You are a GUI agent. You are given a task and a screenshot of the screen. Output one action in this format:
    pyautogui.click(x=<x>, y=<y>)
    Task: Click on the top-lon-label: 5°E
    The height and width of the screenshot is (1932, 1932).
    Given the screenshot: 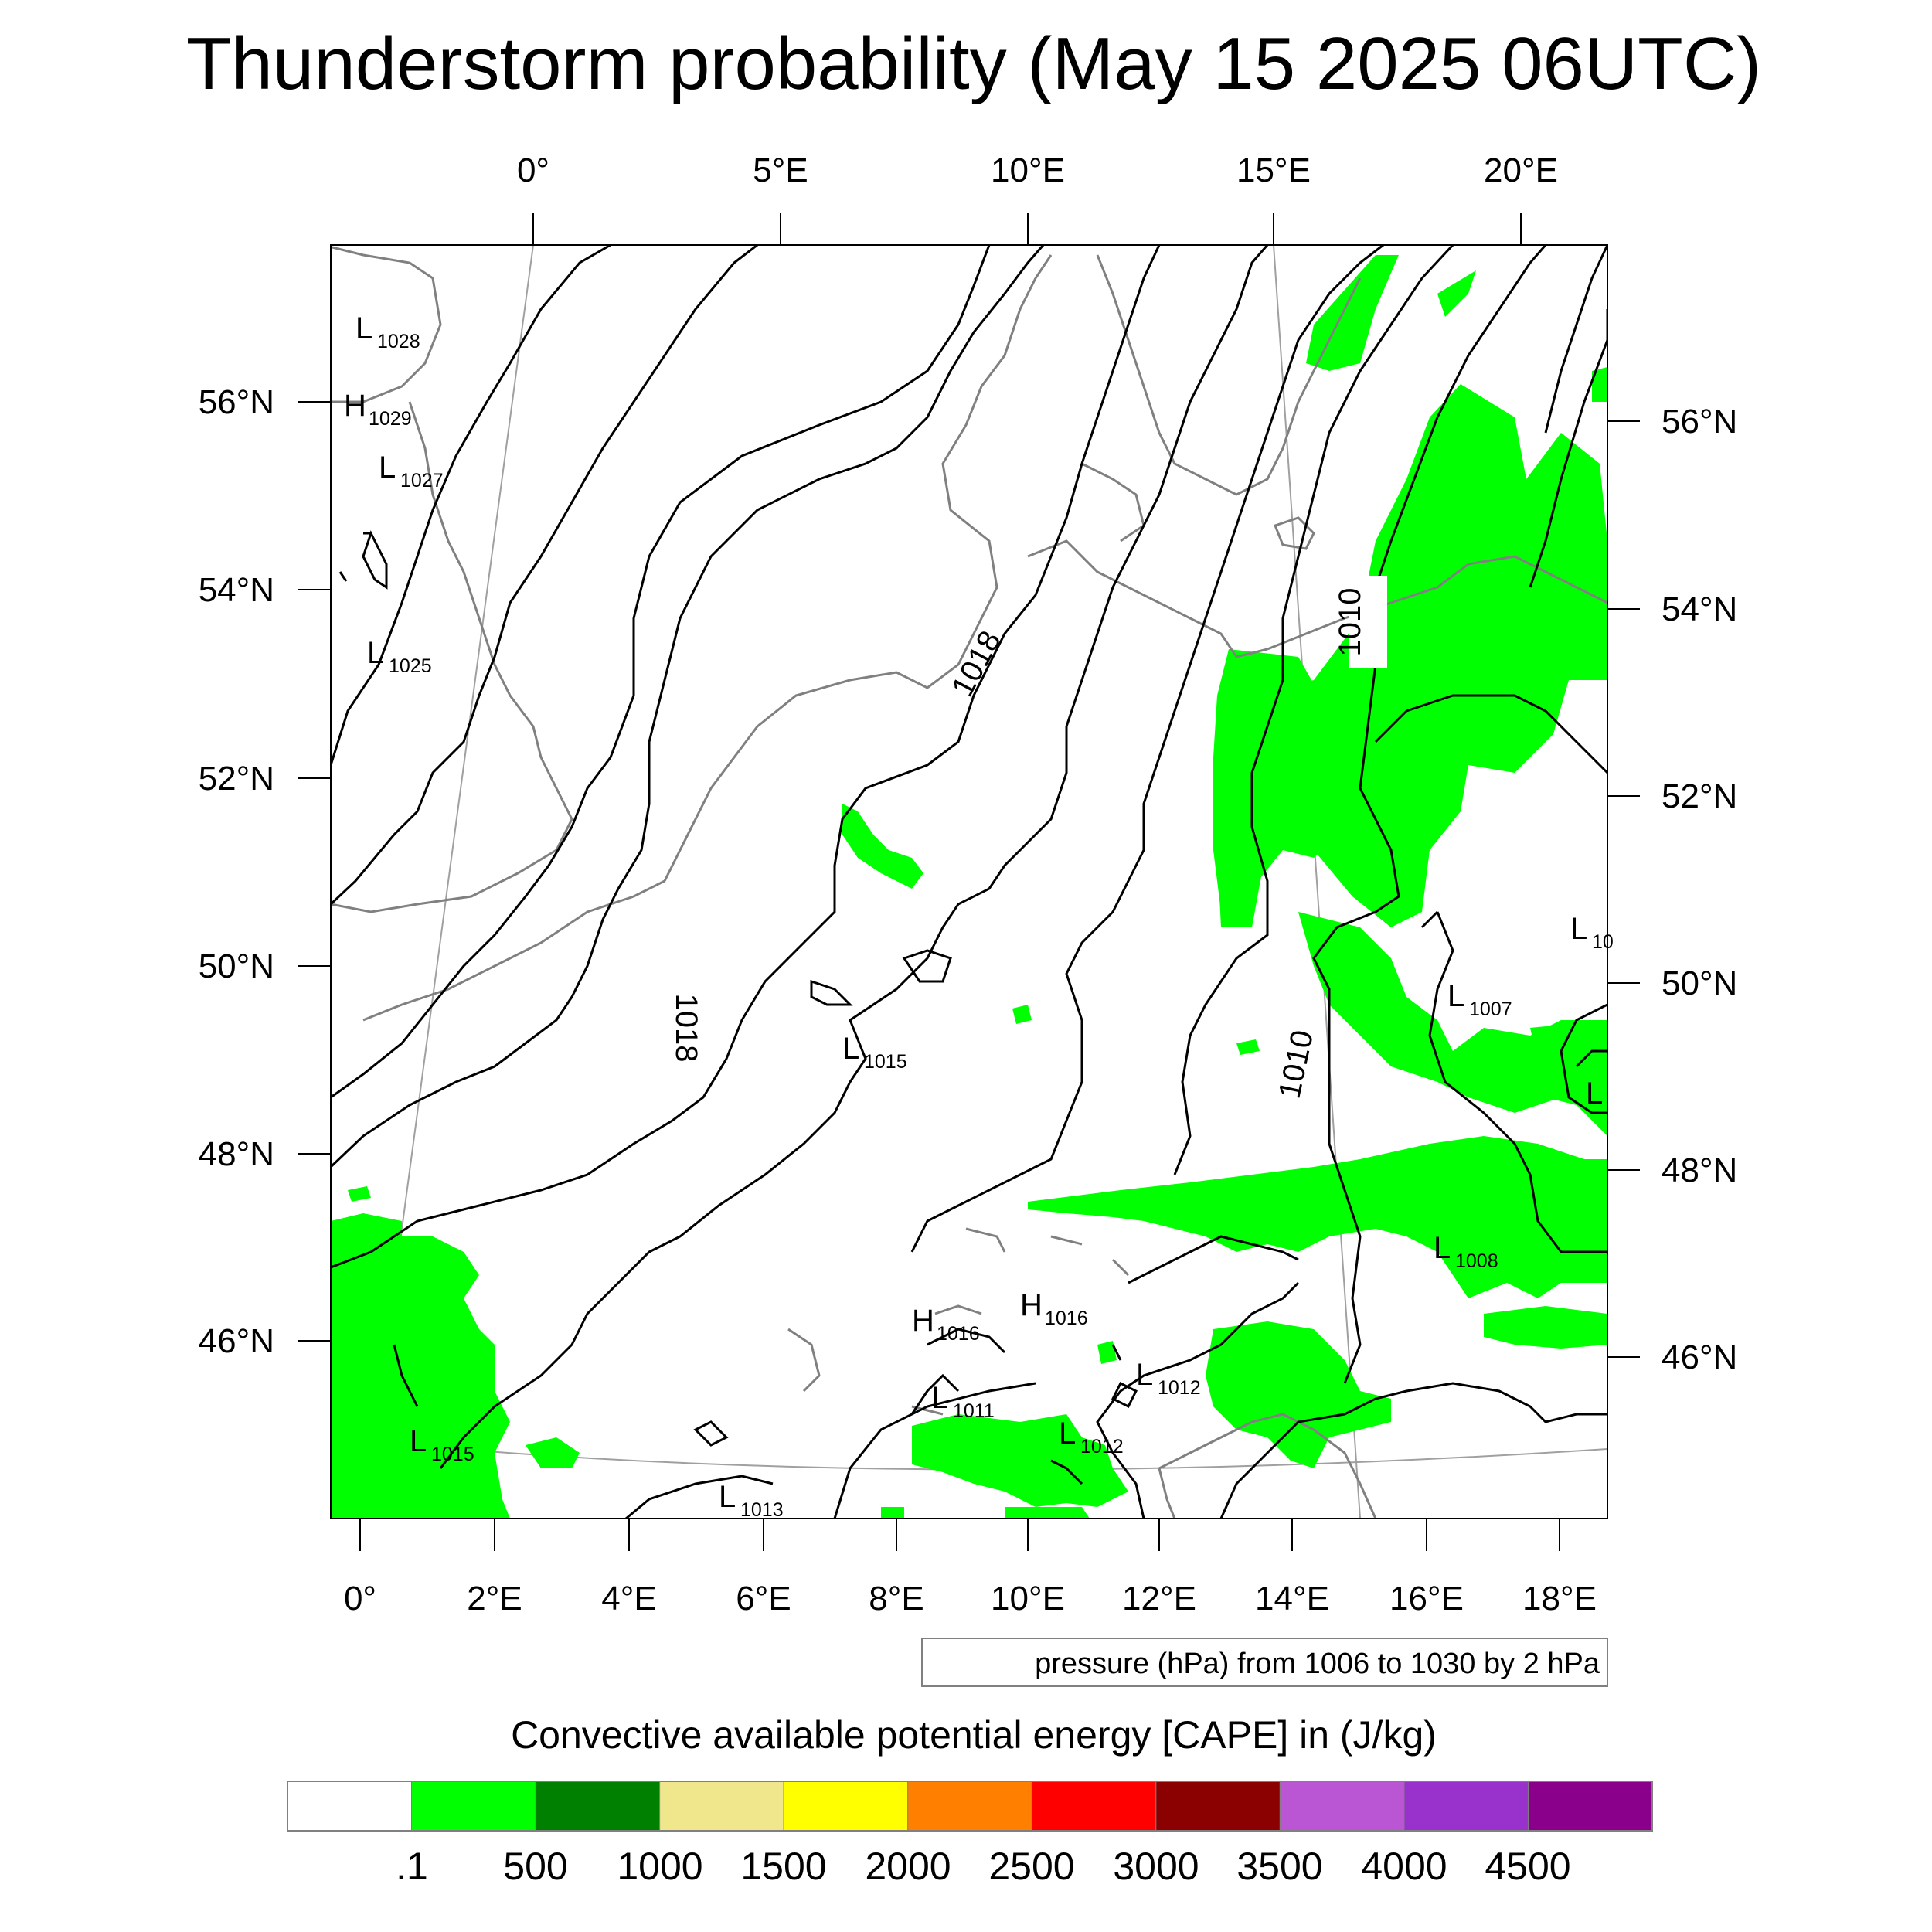 What is the action you would take?
    pyautogui.click(x=780, y=170)
    